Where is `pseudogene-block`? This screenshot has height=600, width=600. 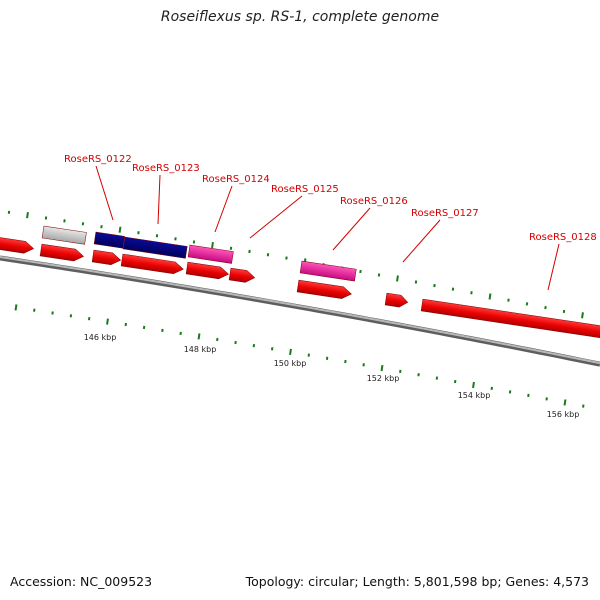 pseudogene-block is located at coordinates (64, 235).